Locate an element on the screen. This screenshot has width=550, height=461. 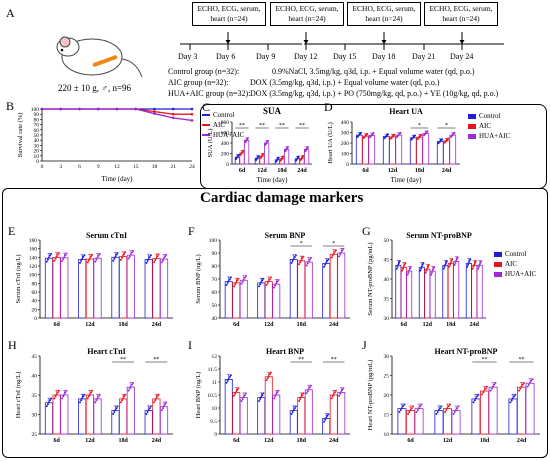
series-line is located at coordinates (117, 115).